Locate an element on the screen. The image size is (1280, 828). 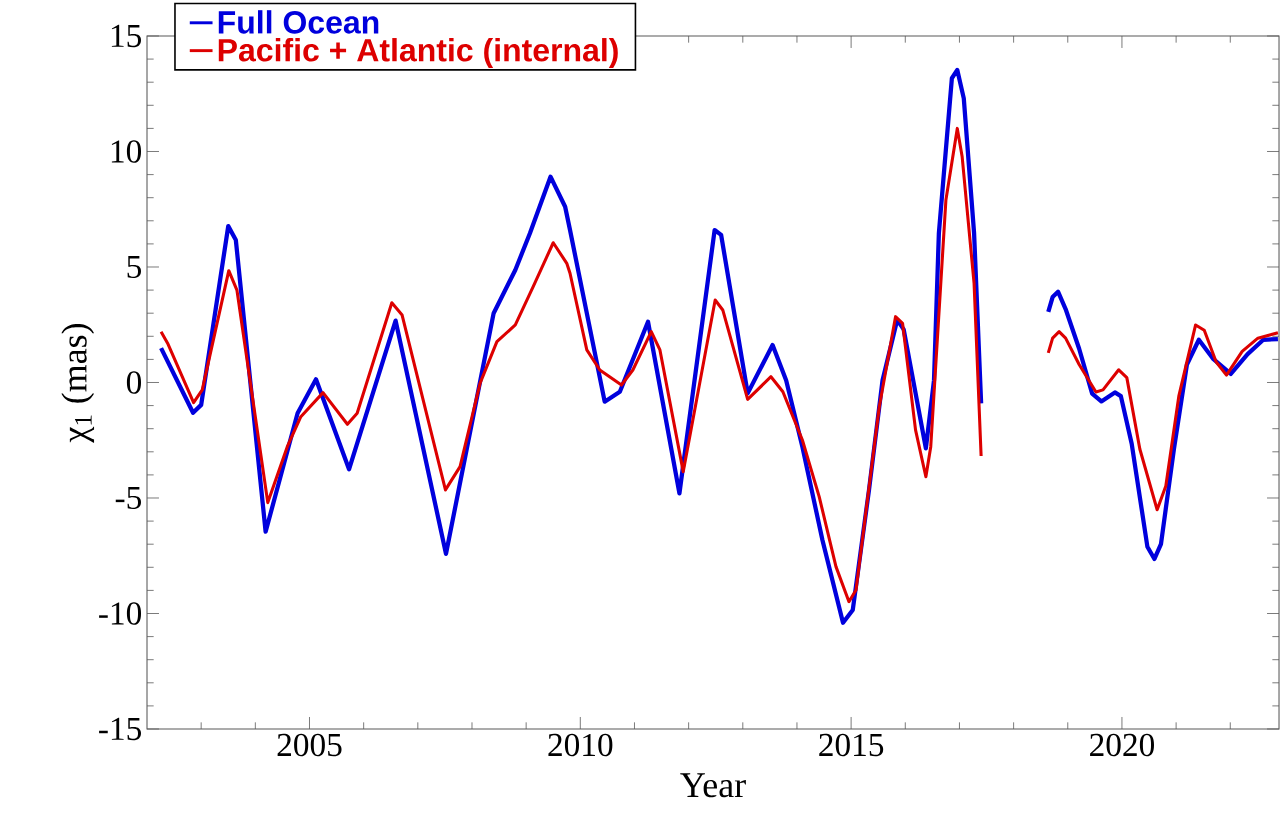
y-tick-label: 5 is located at coordinates (134, 267).